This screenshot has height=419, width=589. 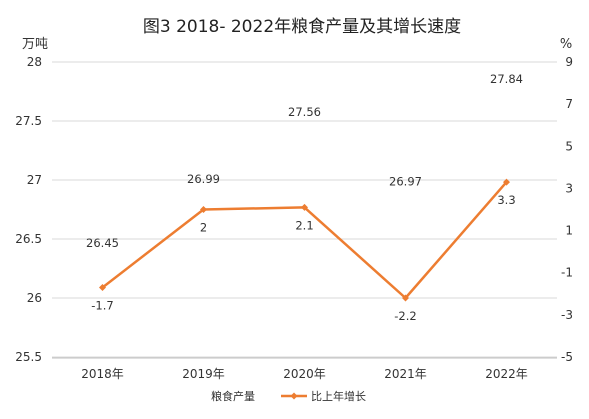 I want to click on legend-label-production: 粮食产量, so click(x=233, y=396).